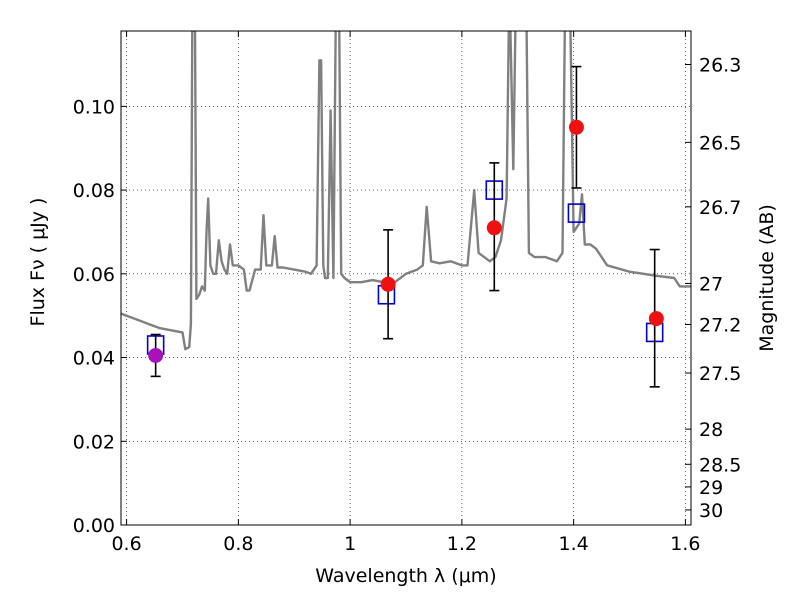  What do you see at coordinates (720, 208) in the screenshot?
I see `right-tick-label: 26.7` at bounding box center [720, 208].